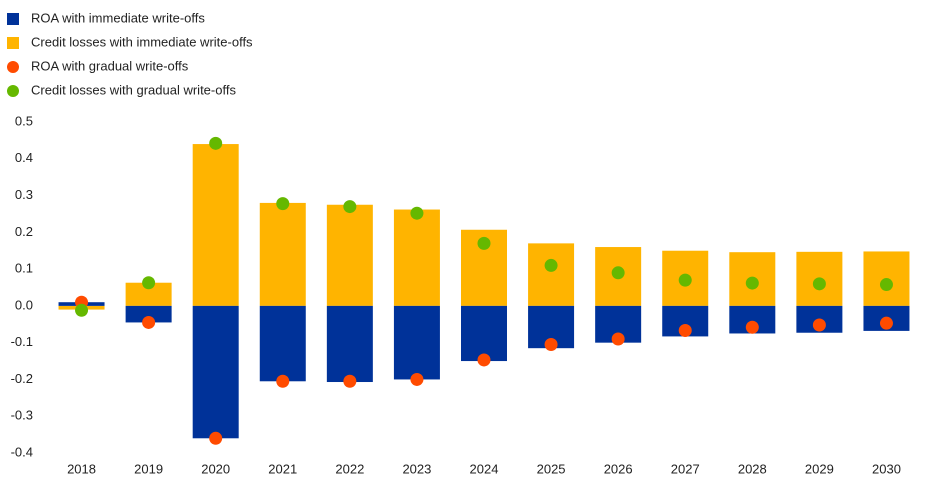 Image resolution: width=931 pixels, height=479 pixels. Describe the element at coordinates (24, 231) in the screenshot. I see `y-tick-label: 0.2` at that location.